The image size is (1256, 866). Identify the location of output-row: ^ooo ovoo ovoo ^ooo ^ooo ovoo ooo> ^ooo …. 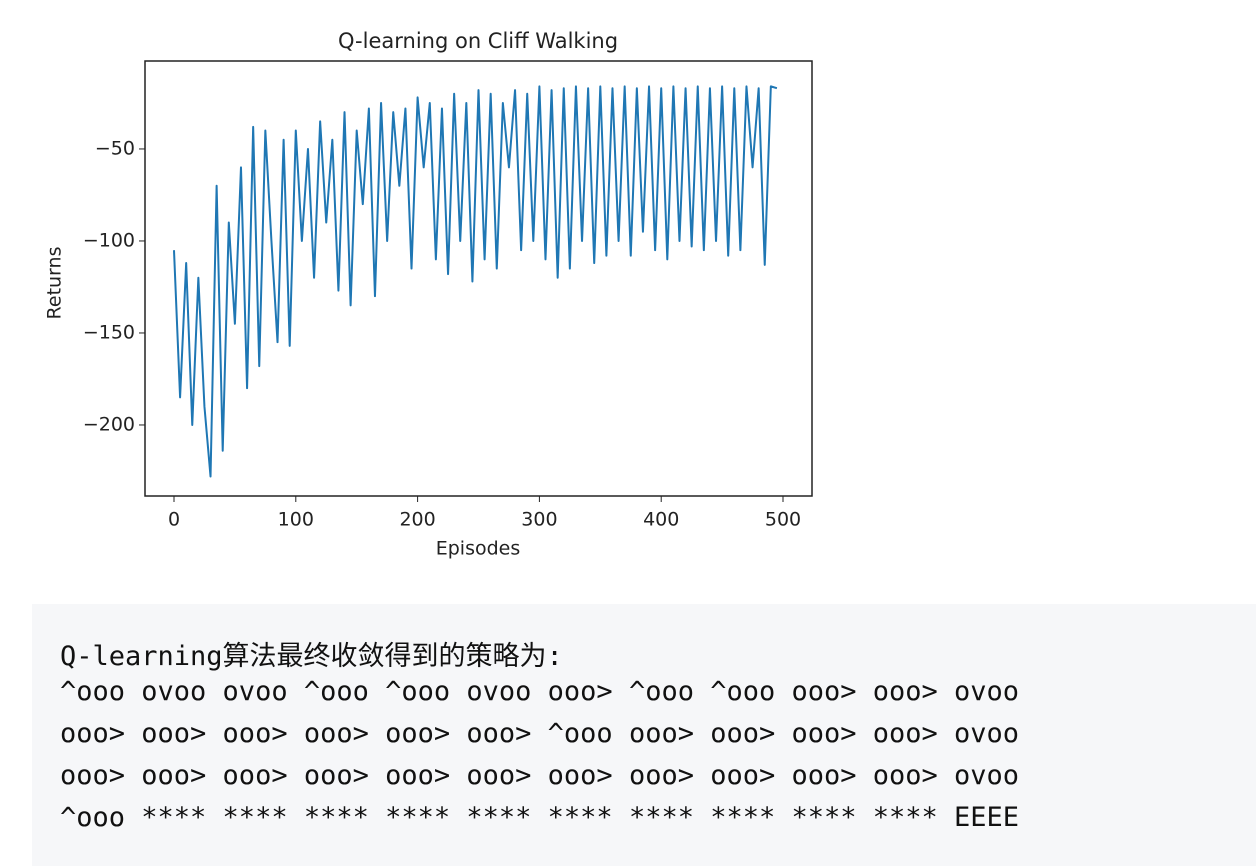
(540, 691).